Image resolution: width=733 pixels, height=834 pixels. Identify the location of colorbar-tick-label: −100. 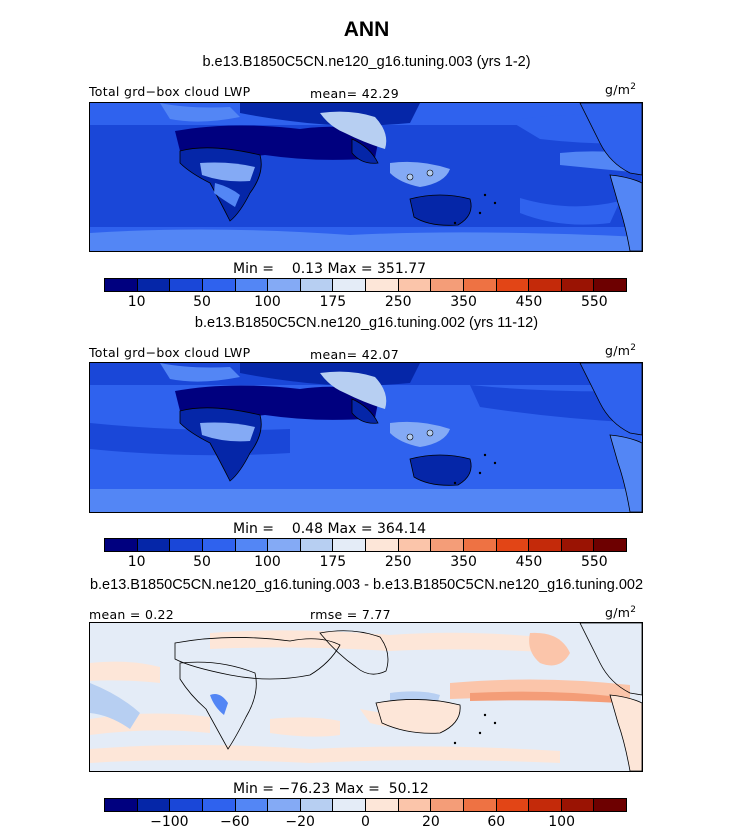
(169, 822).